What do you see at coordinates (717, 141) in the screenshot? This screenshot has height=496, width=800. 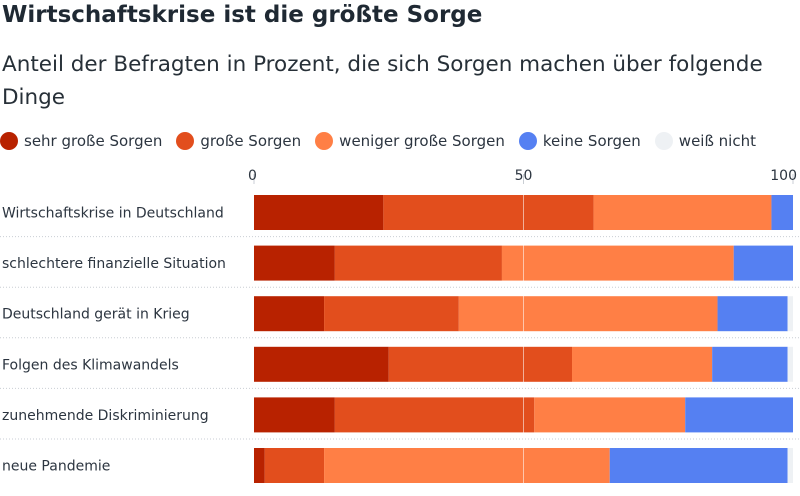 I see `legend-label: weiß nicht` at bounding box center [717, 141].